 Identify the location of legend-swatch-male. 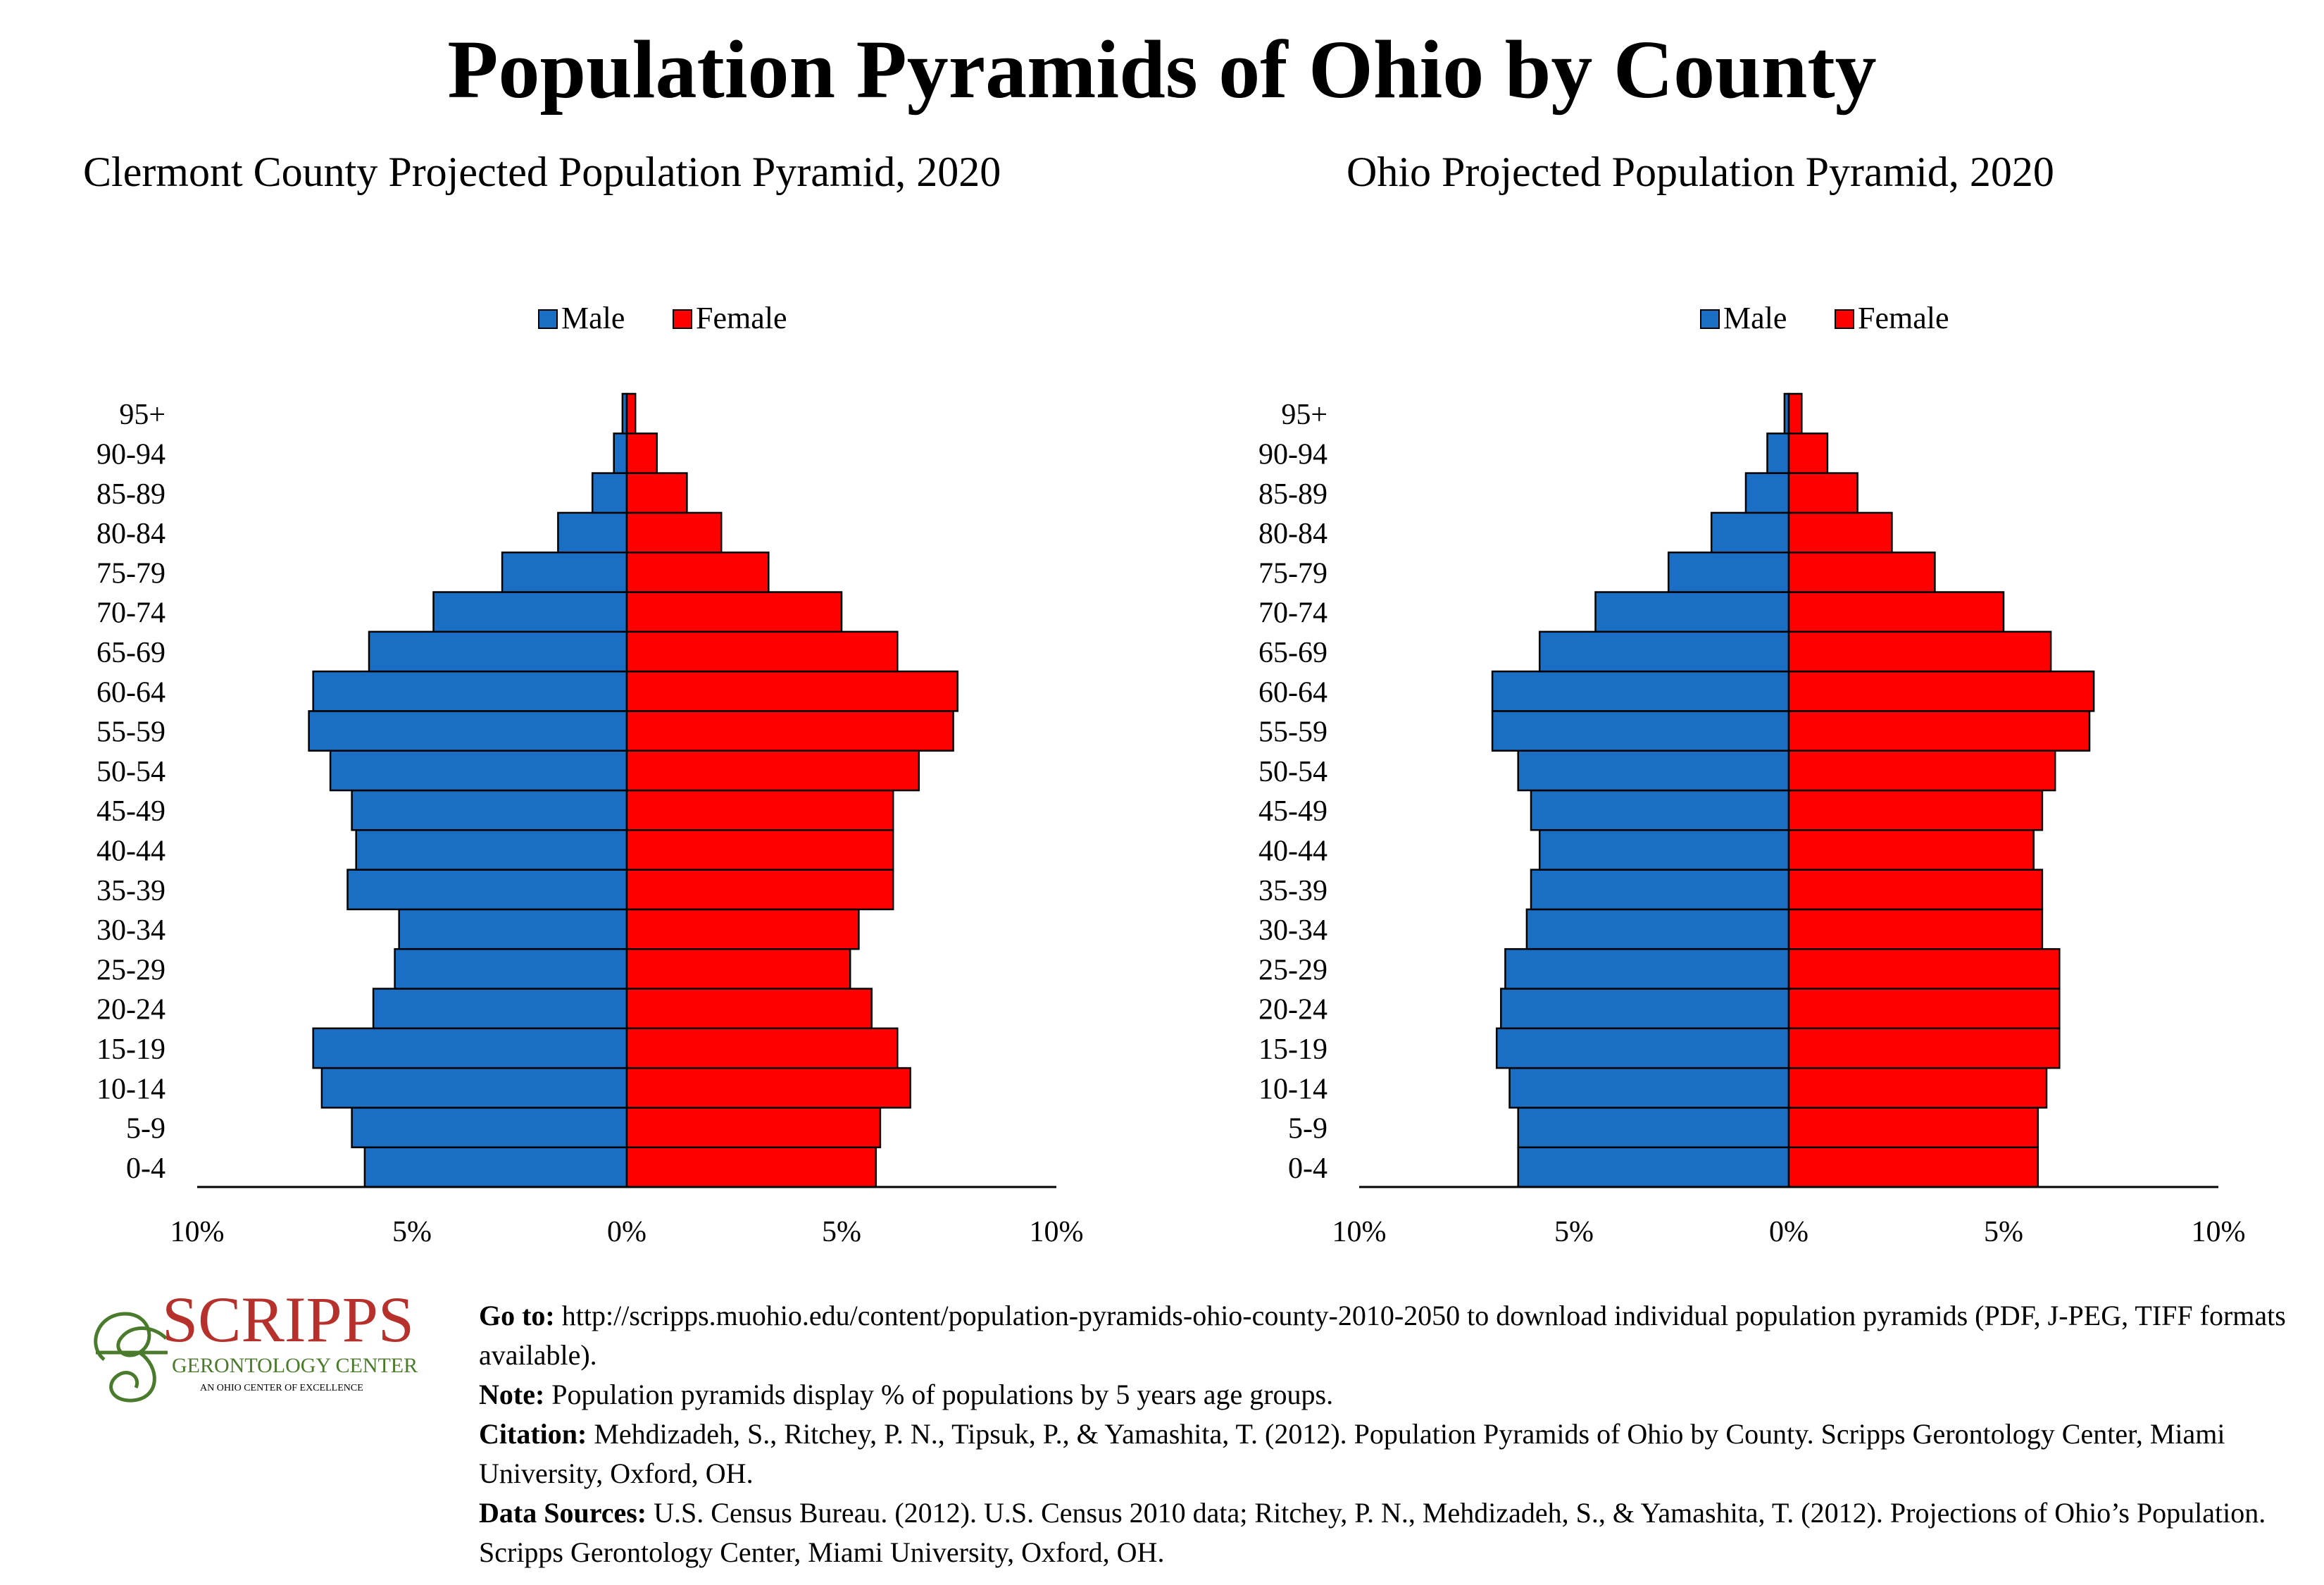
(548, 319).